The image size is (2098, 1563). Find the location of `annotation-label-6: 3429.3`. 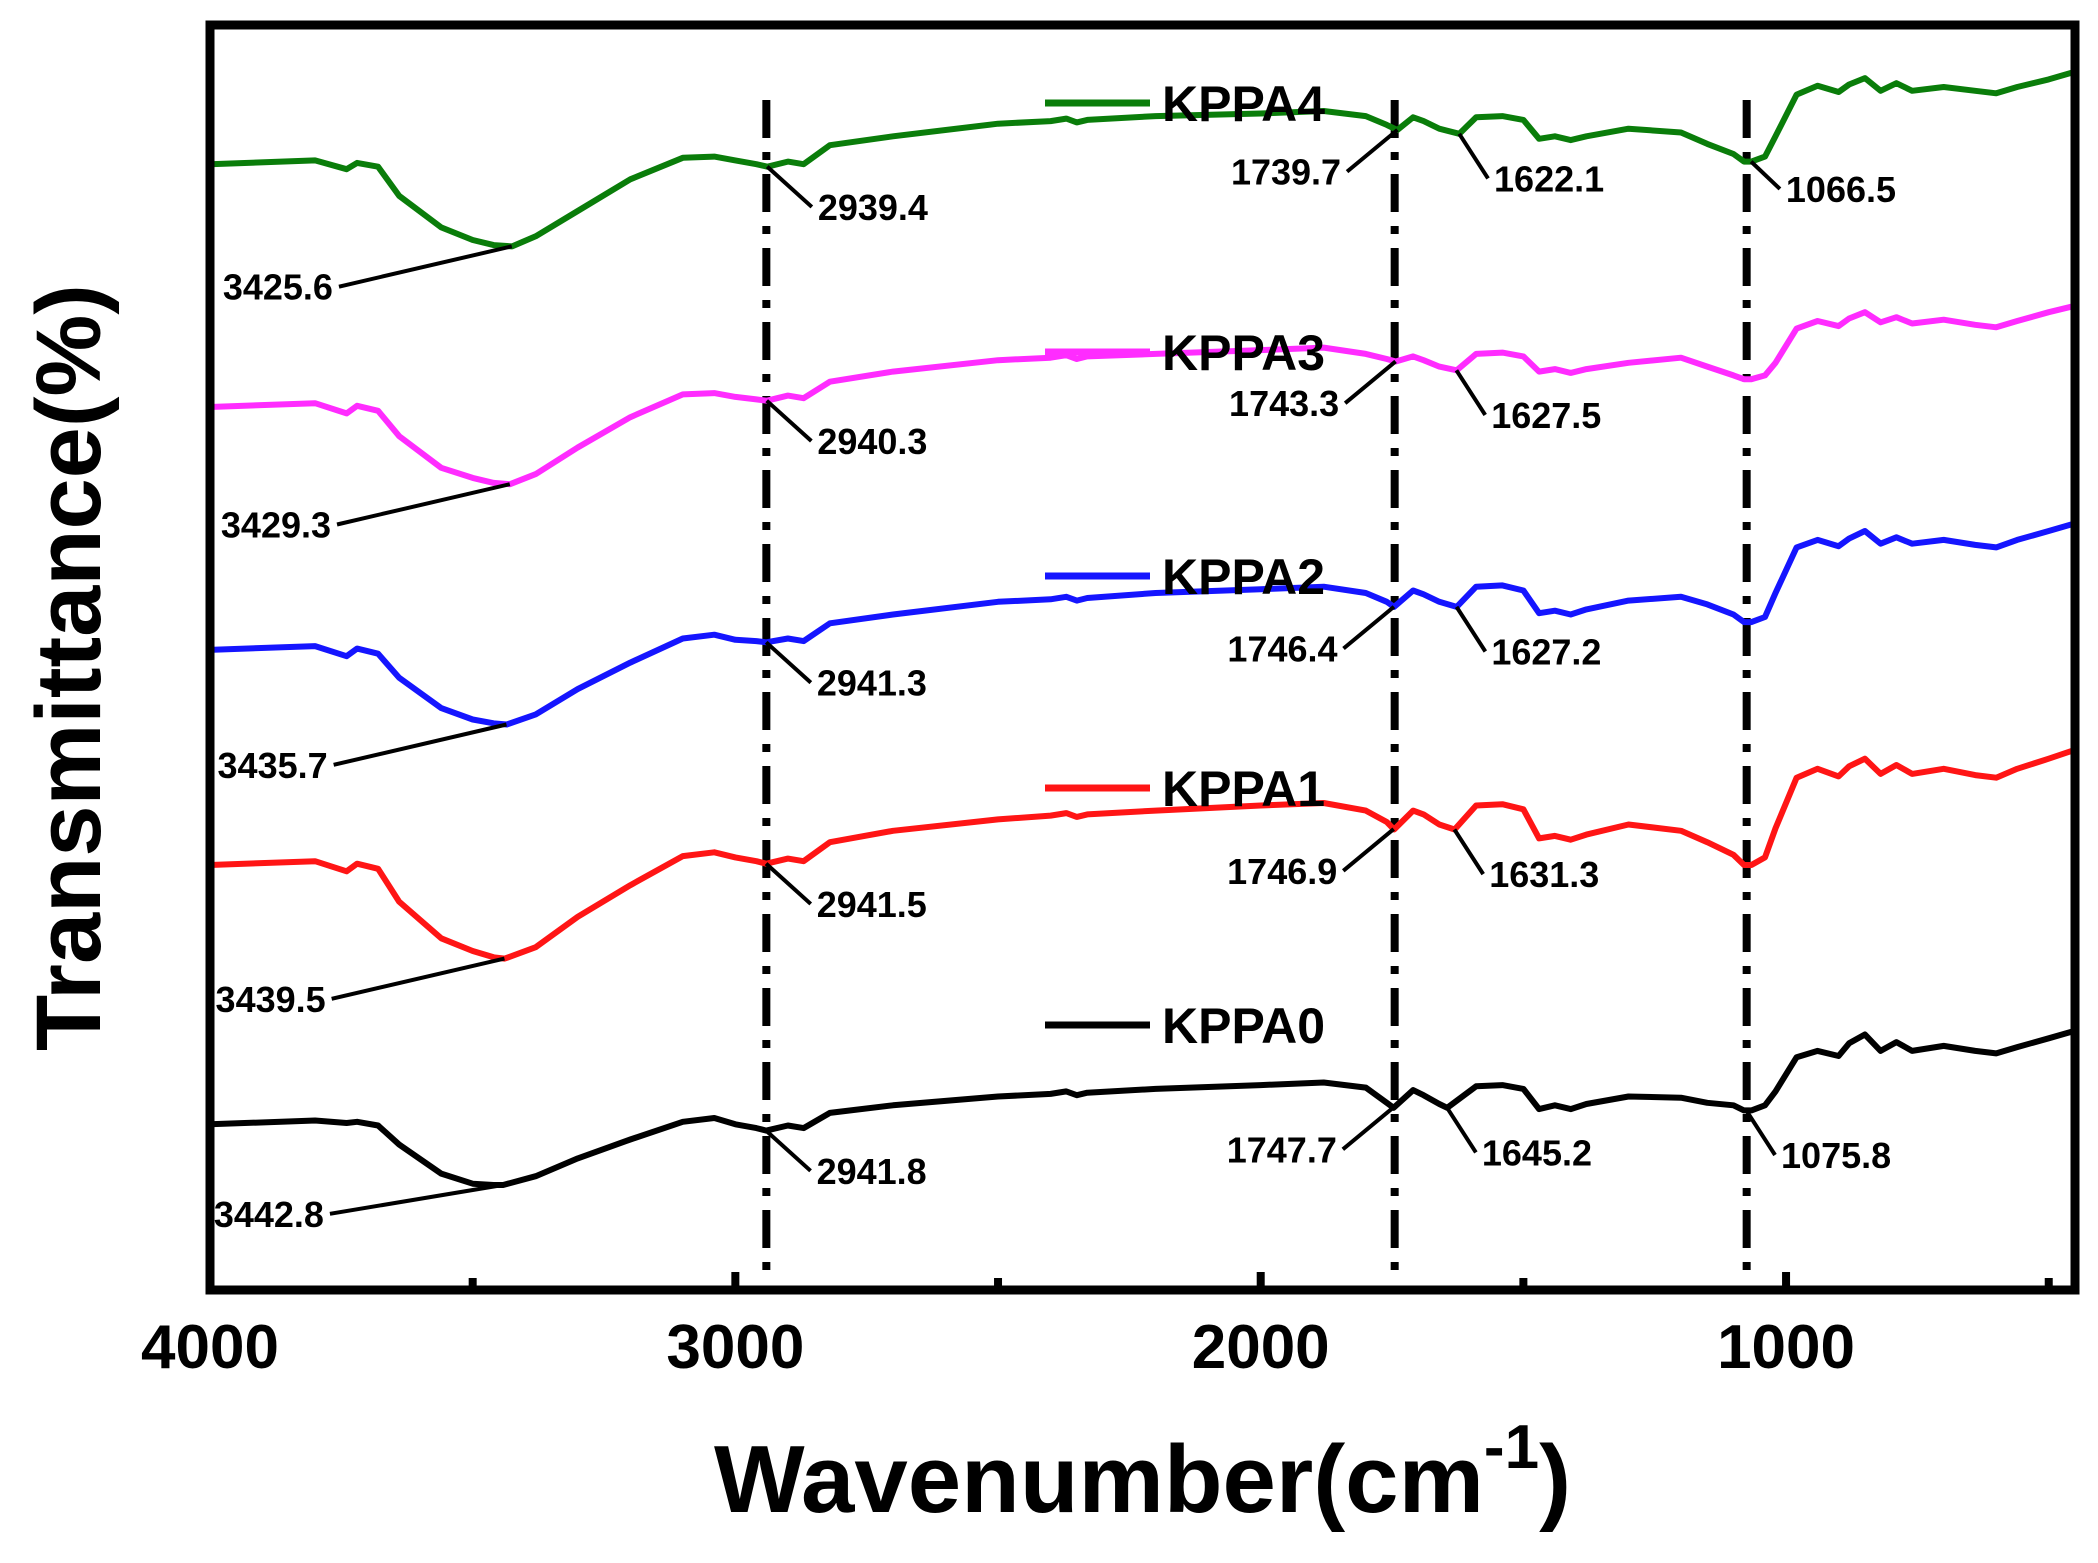

annotation-label-6: 3429.3 is located at coordinates (276, 525).